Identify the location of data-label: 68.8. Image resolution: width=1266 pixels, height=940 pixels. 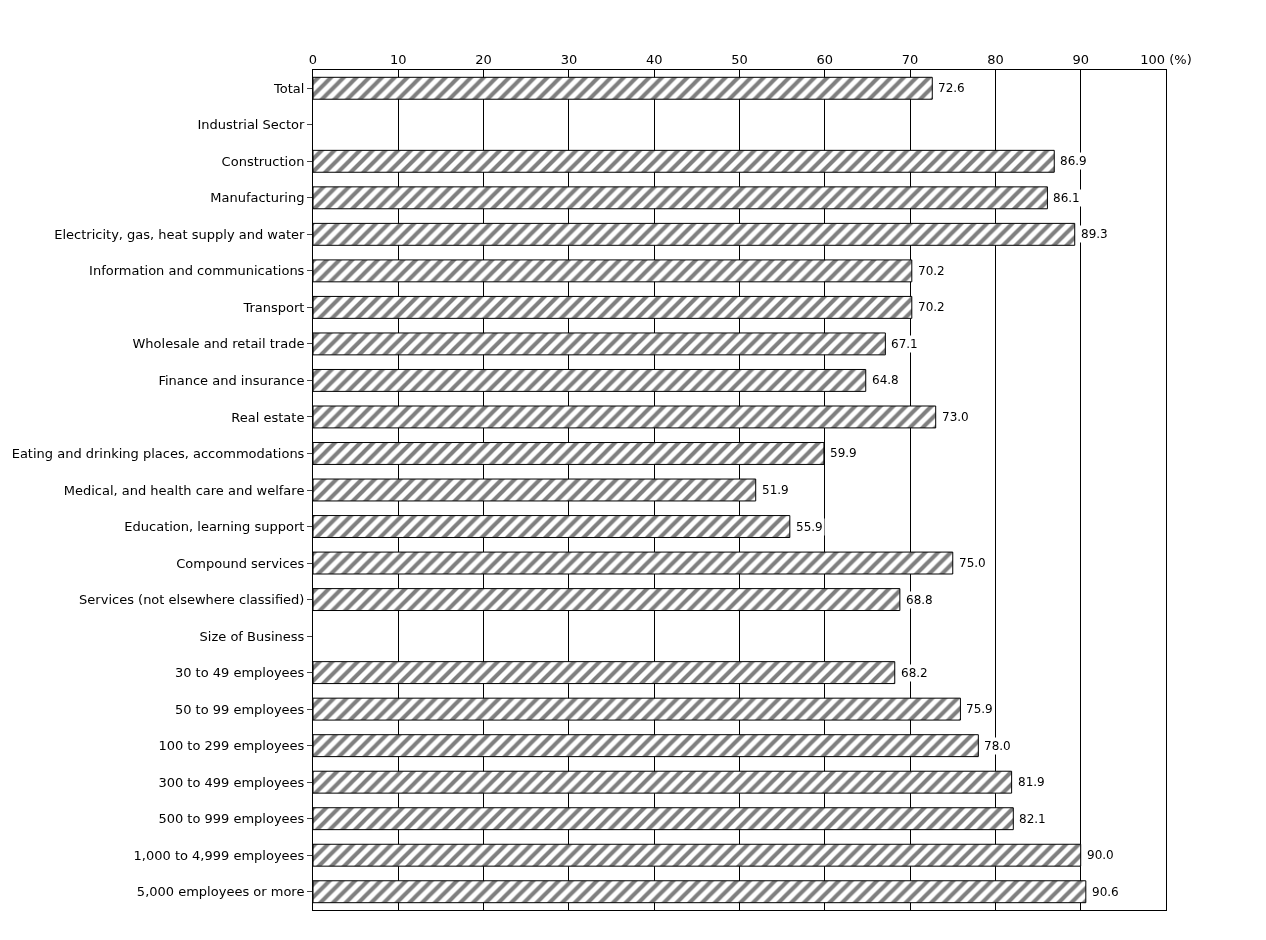
(919, 600).